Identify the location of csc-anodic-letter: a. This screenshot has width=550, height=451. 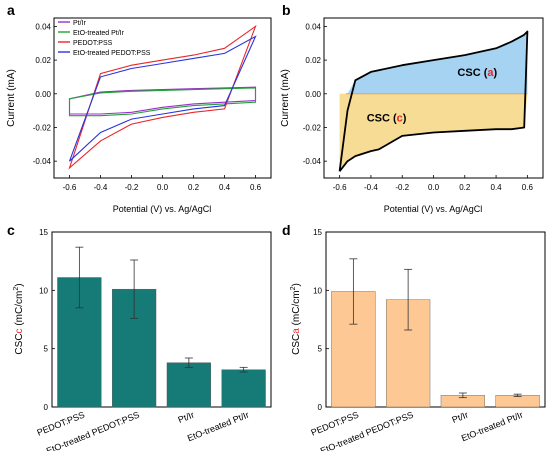
(490, 73).